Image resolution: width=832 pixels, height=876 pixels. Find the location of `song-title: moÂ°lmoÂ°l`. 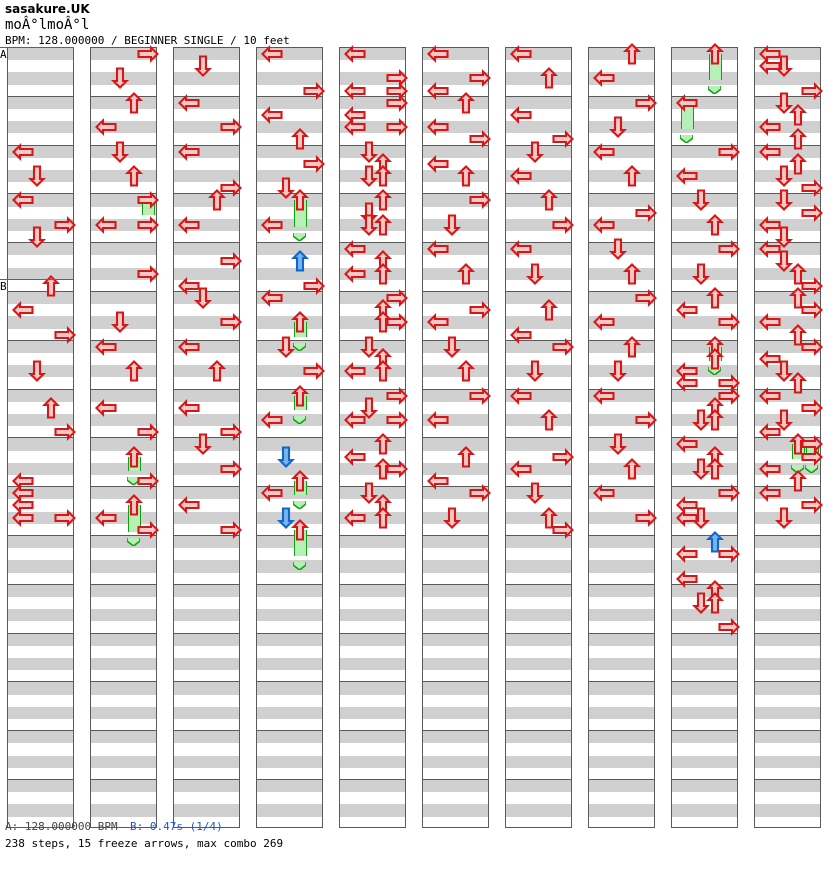

song-title: moÂ°lmoÂ°l is located at coordinates (47, 25).